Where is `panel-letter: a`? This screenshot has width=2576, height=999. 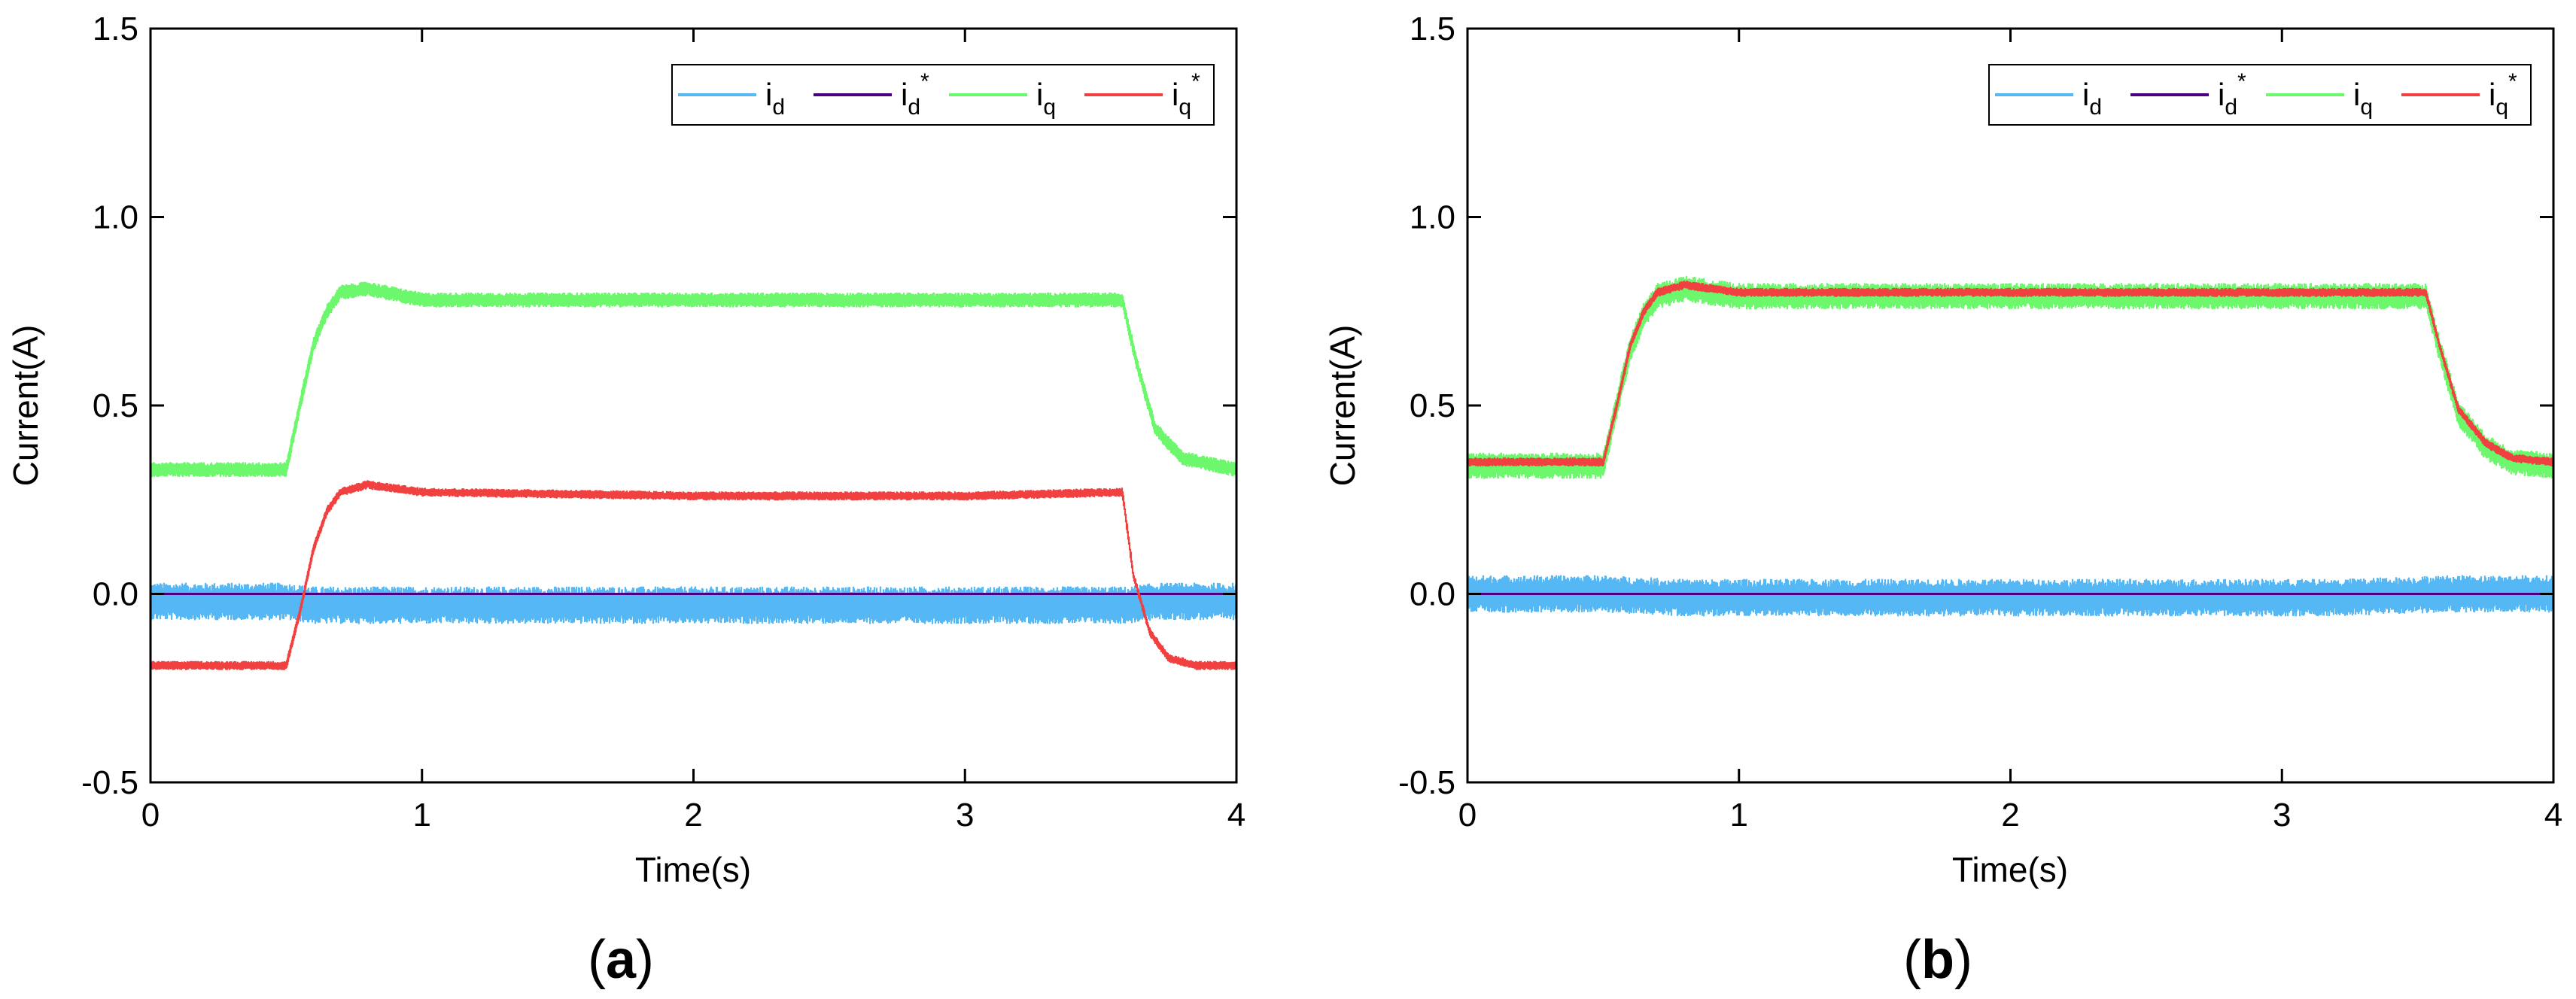
panel-letter: a is located at coordinates (621, 960).